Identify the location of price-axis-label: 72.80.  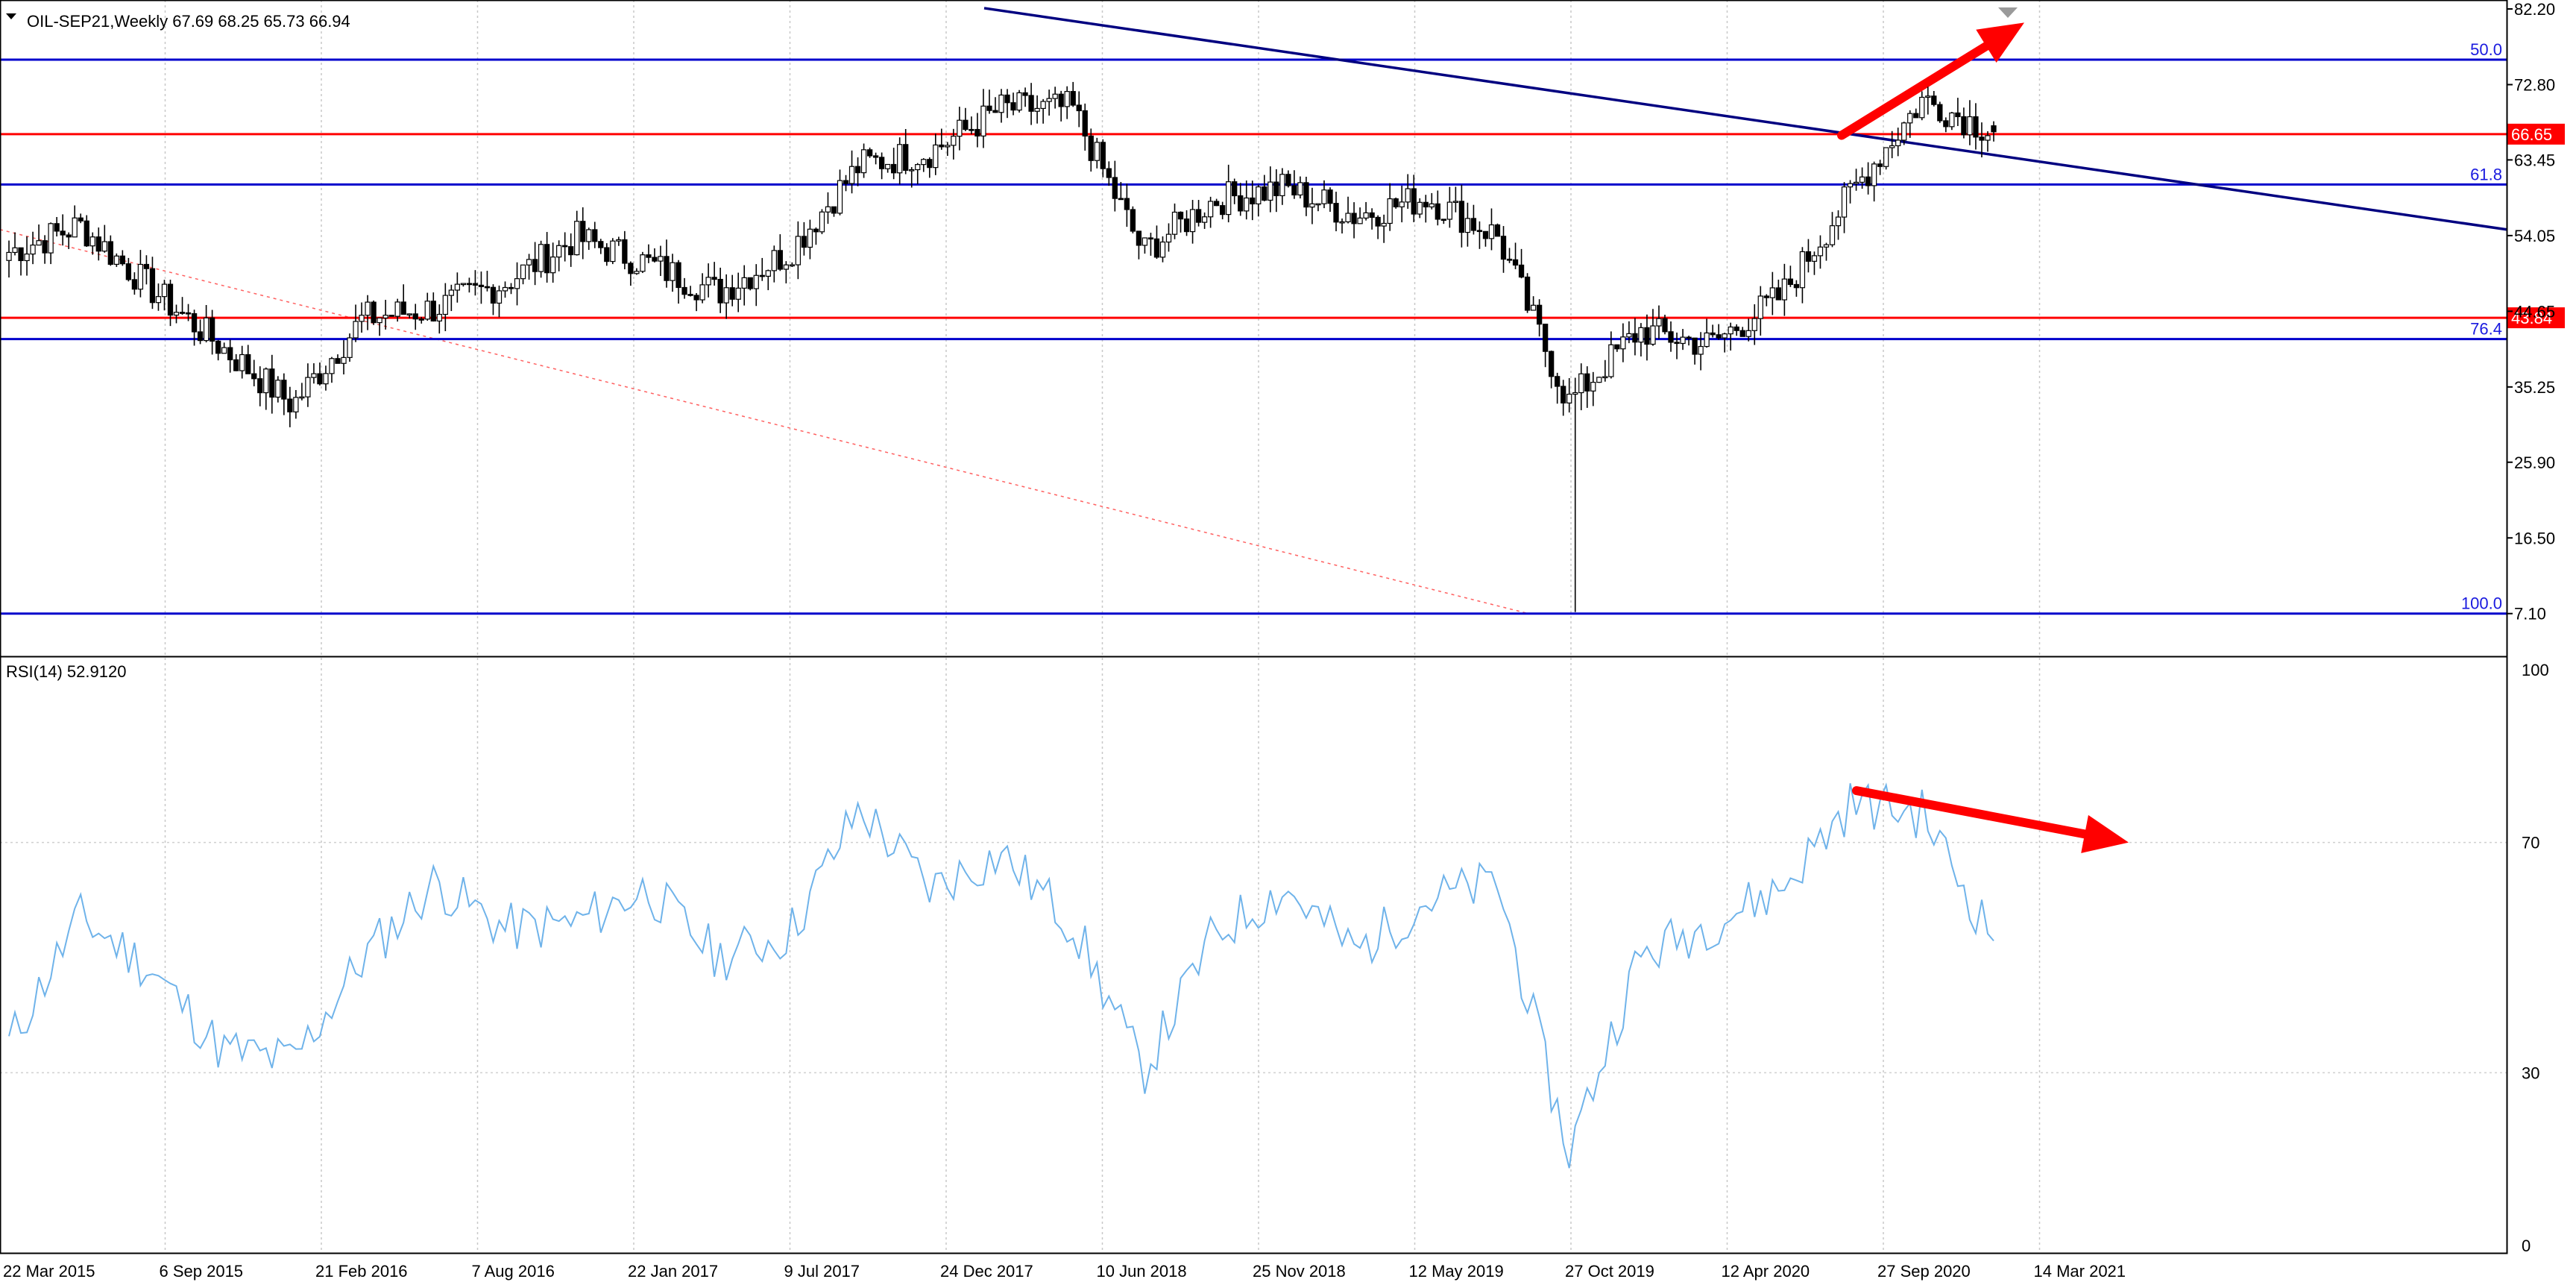
(2534, 84).